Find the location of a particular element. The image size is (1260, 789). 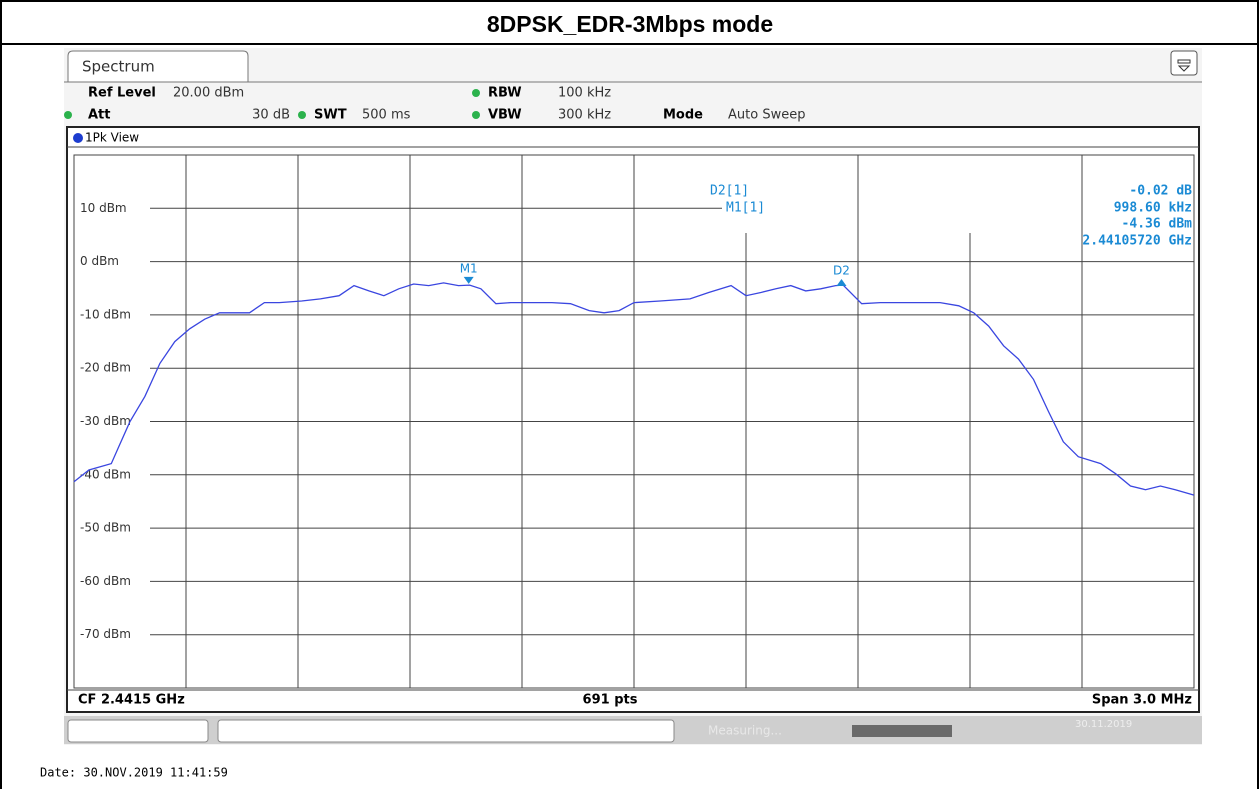

y-tick-label: -30 dBm is located at coordinates (105, 421).